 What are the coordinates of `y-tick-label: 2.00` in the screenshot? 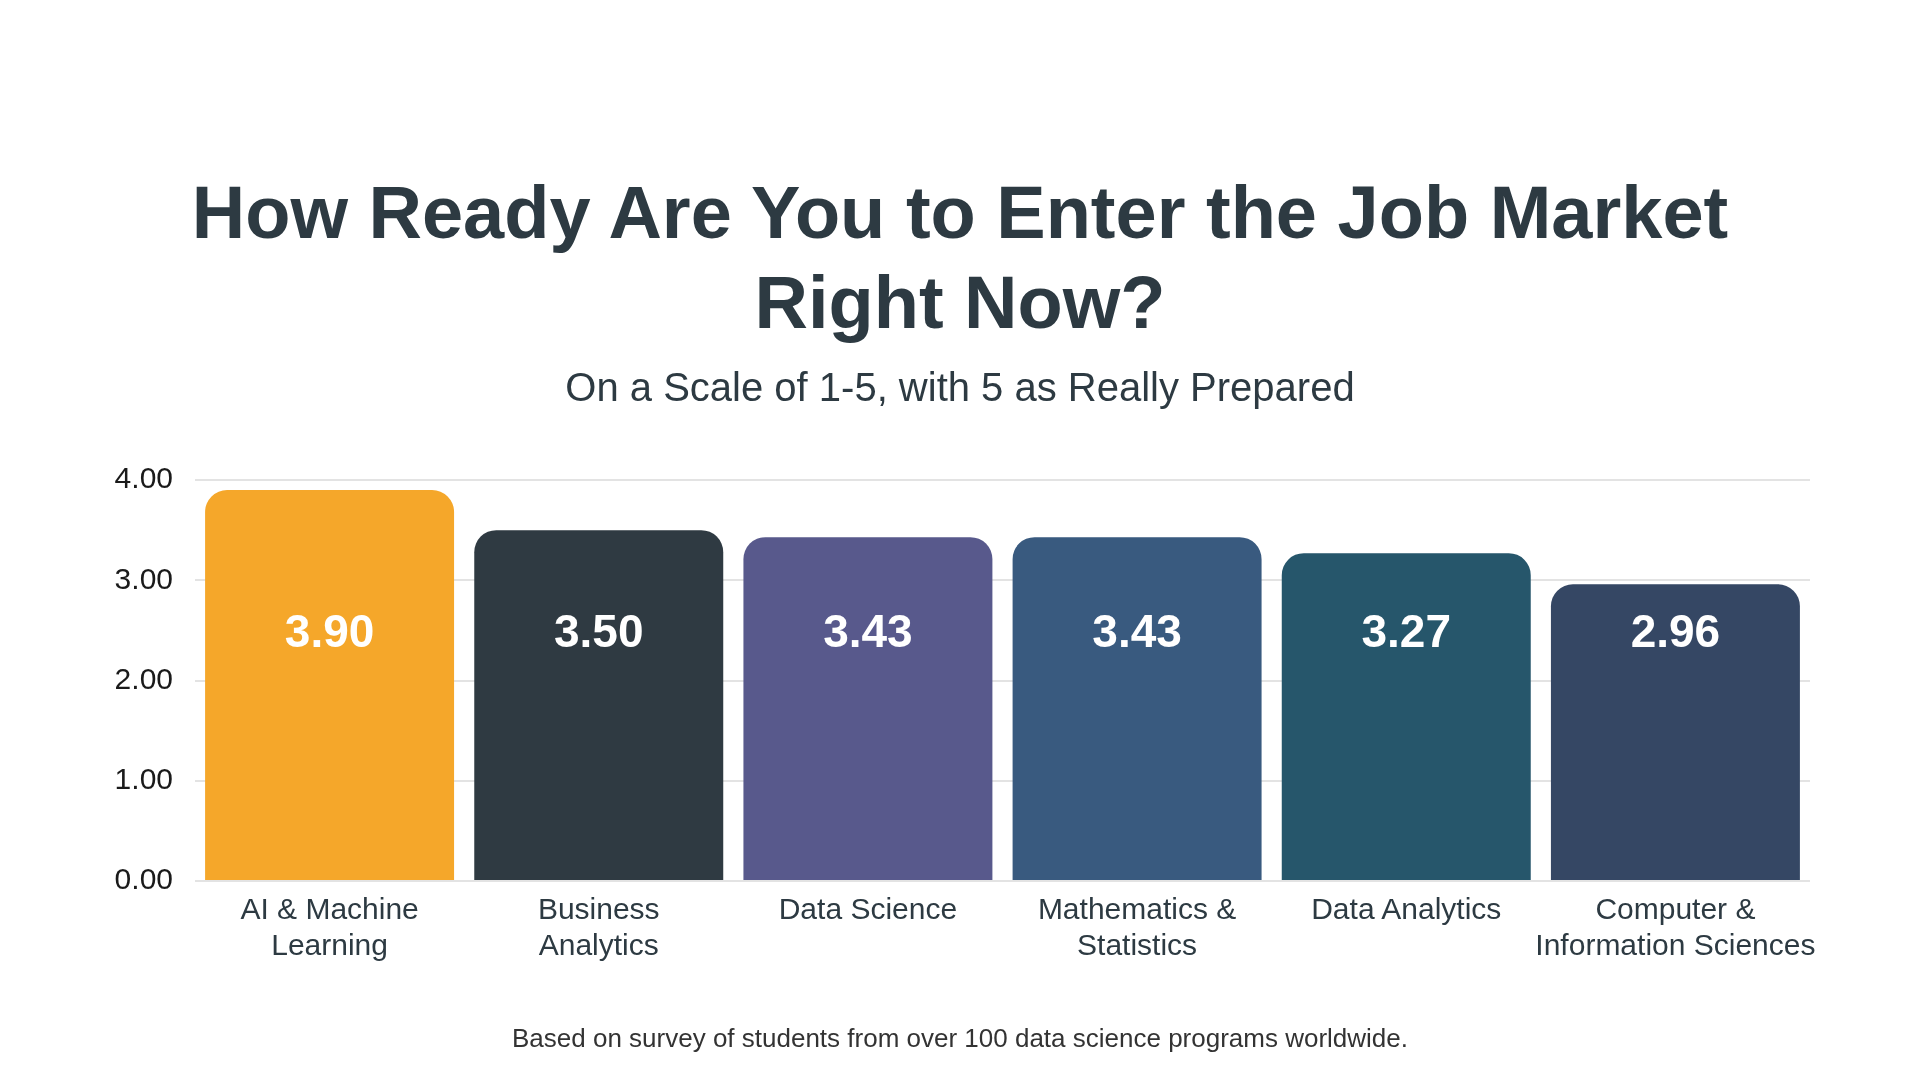 It's located at (143, 678).